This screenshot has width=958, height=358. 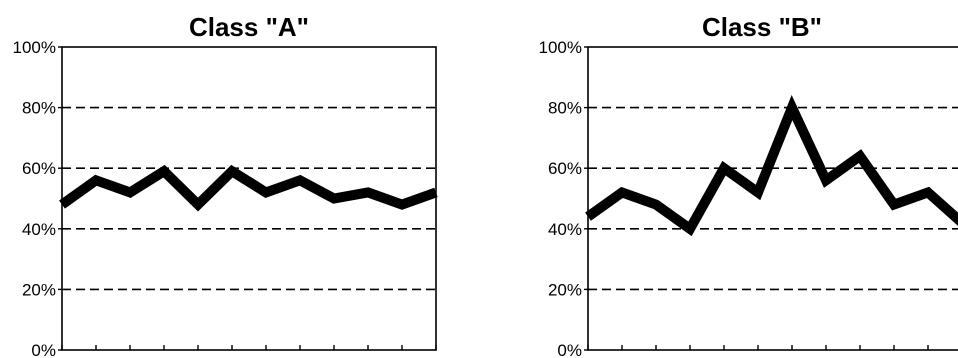 I want to click on chart-title: Class "A", so click(x=249, y=27).